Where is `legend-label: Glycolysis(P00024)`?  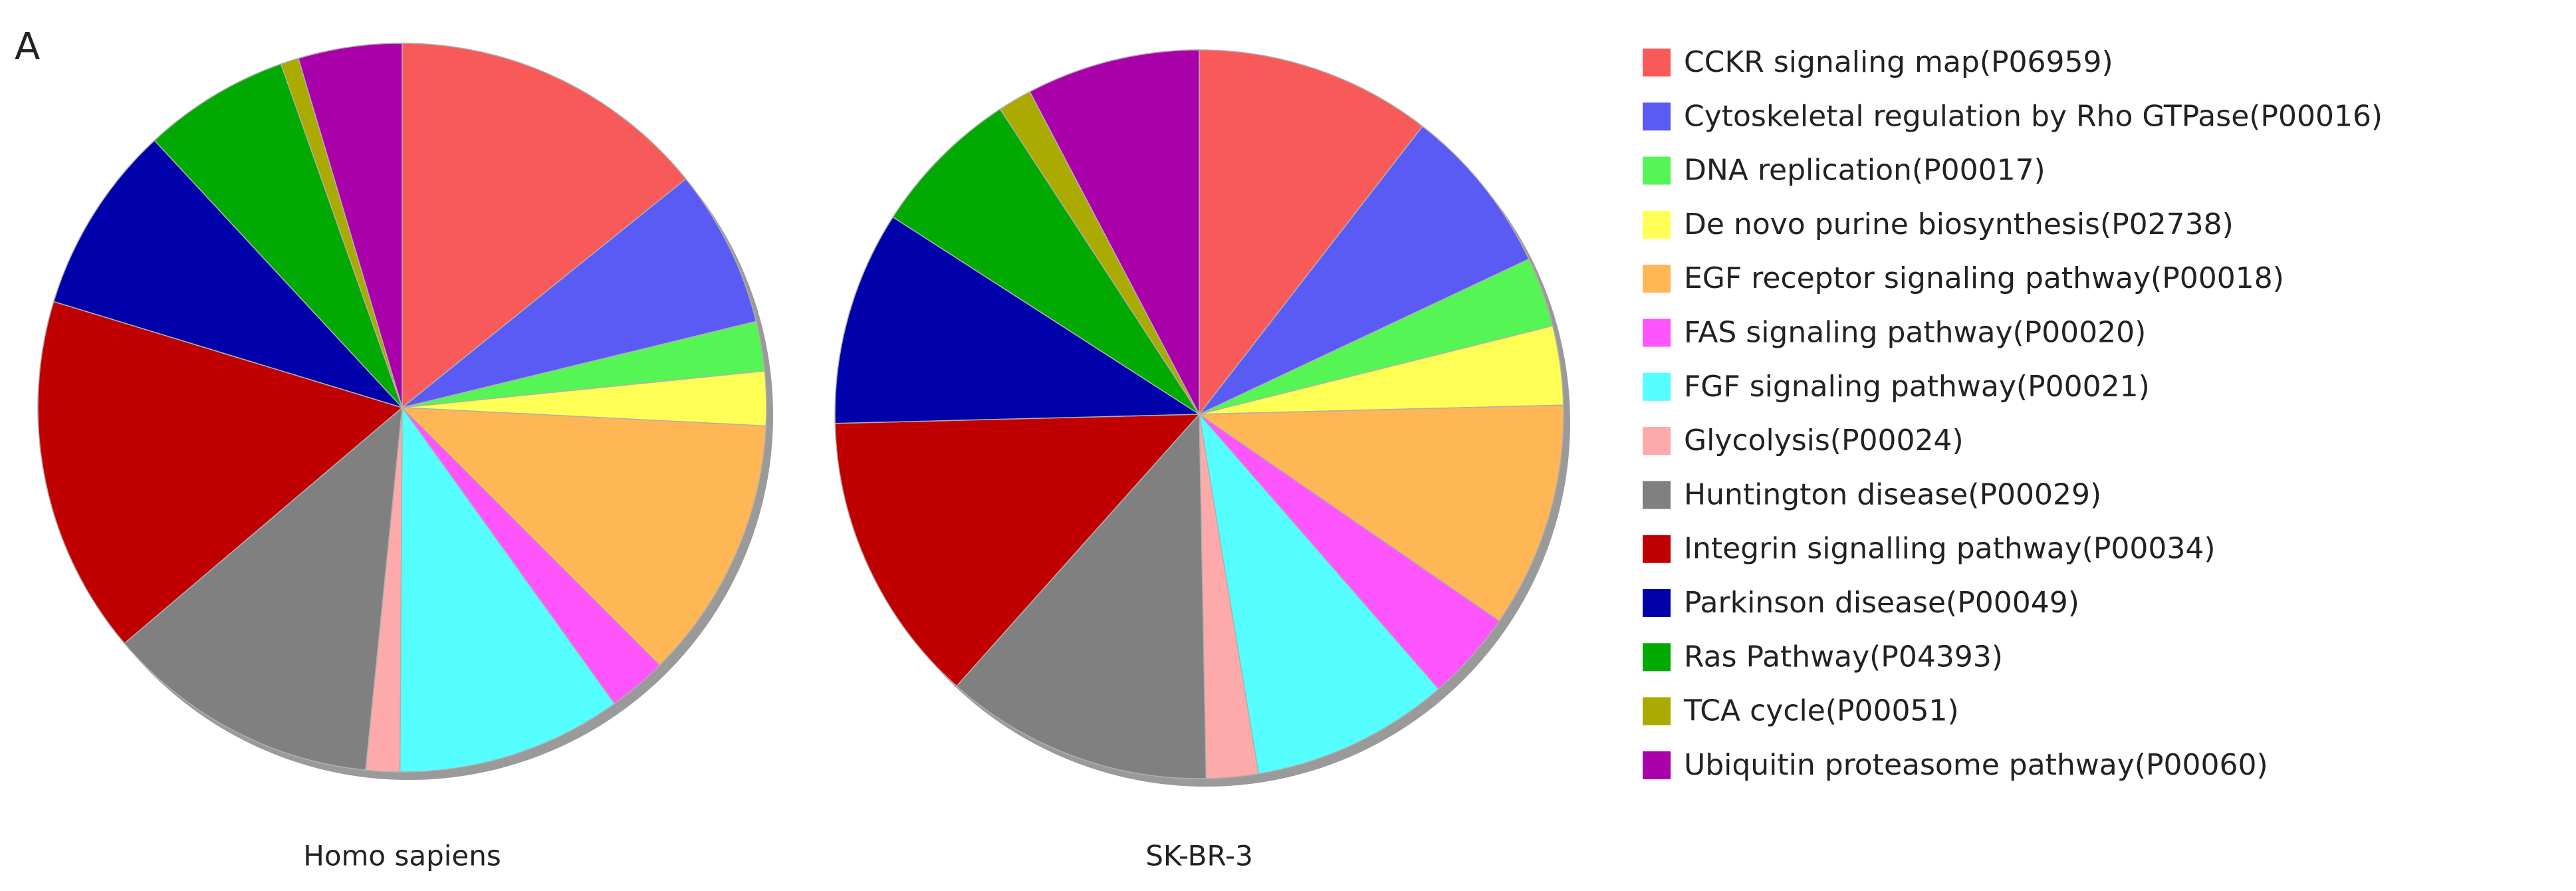 legend-label: Glycolysis(P00024) is located at coordinates (1824, 440).